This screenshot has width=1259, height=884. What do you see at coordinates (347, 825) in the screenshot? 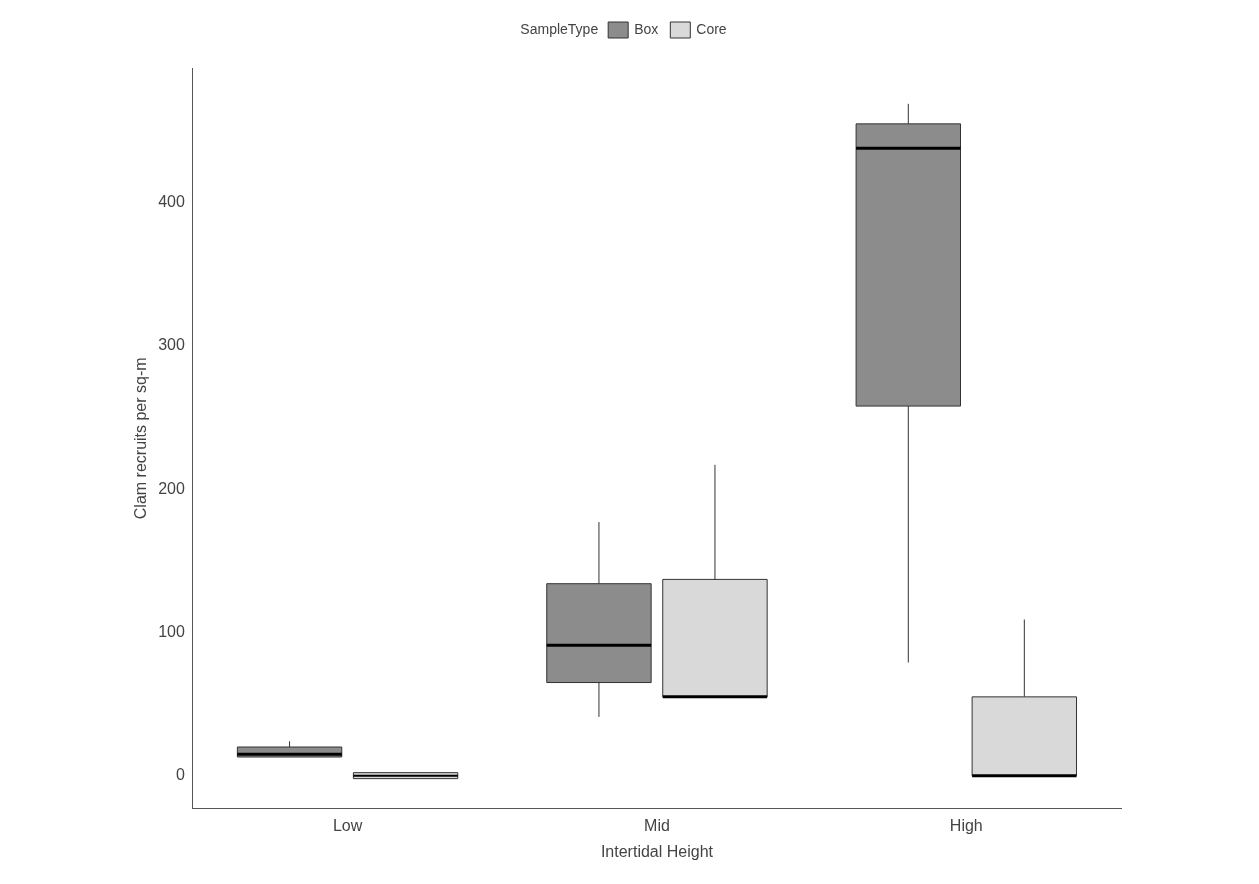
I see `x-tick-label: Low` at bounding box center [347, 825].